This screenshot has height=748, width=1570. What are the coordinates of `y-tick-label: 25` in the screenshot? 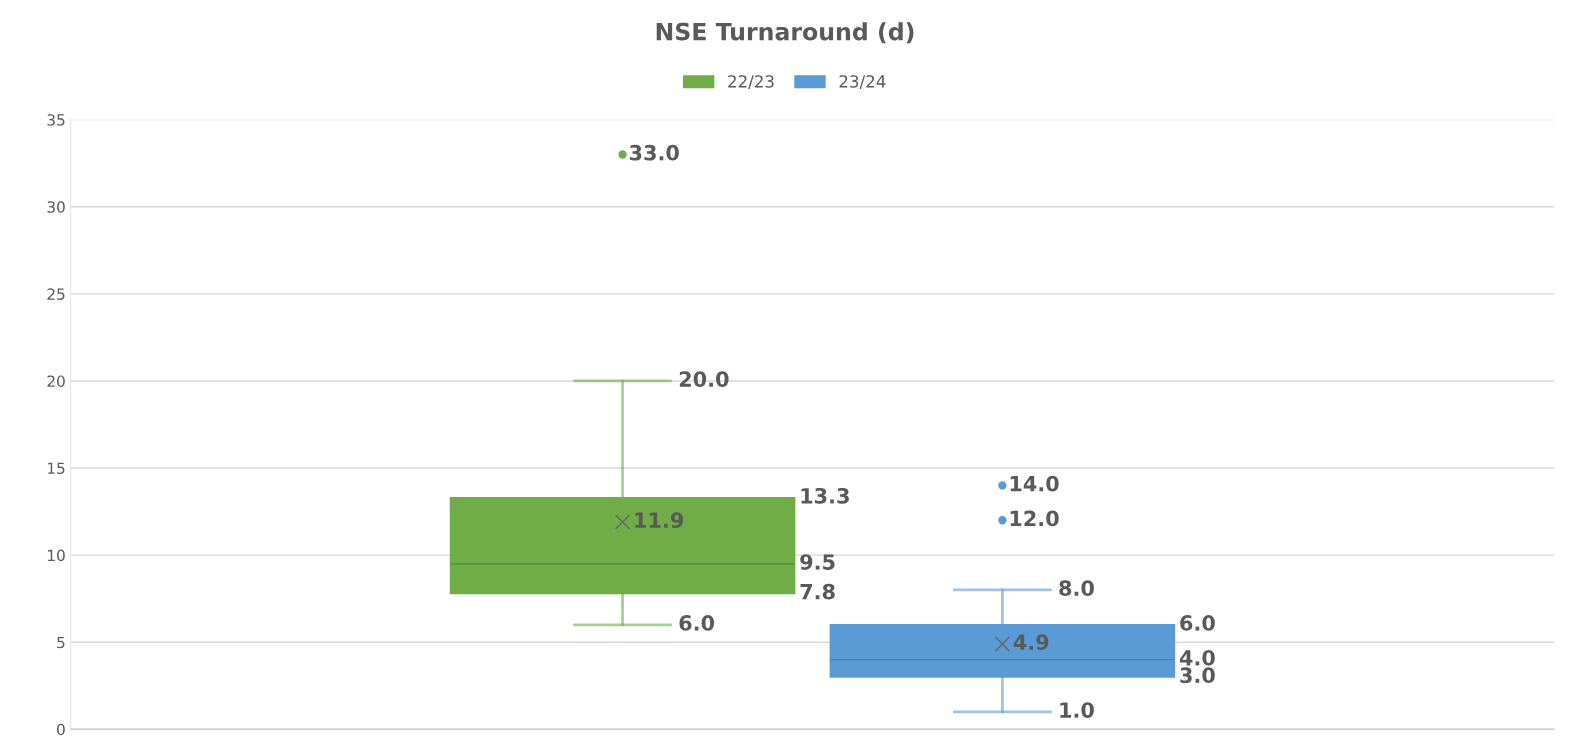 It's located at (56, 294).